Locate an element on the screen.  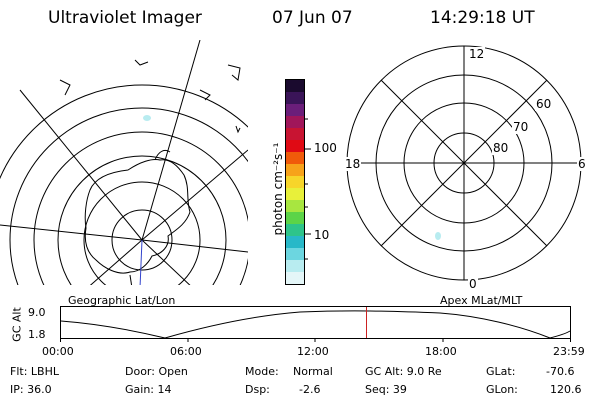
apex-map-label: Apex MLat/MLT is located at coordinates (481, 300).